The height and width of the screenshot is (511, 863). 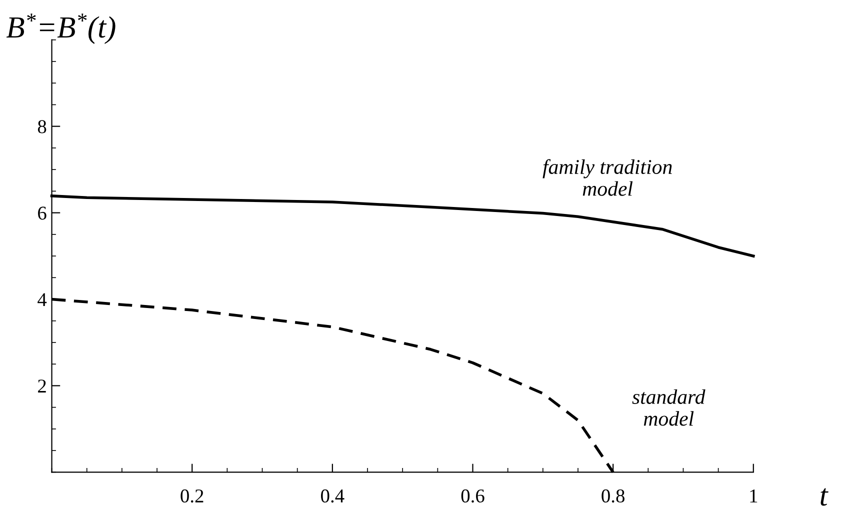 What do you see at coordinates (61, 29) in the screenshot?
I see `y-axis-title: B$^{*}$=B$^{*}$(t)` at bounding box center [61, 29].